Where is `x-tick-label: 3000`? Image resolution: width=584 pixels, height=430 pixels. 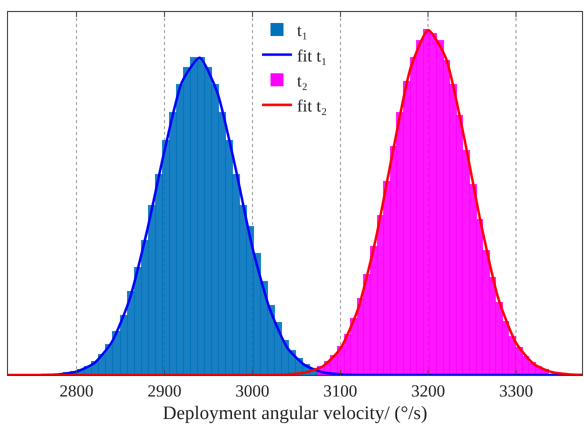
x-tick-label: 3000 is located at coordinates (252, 390).